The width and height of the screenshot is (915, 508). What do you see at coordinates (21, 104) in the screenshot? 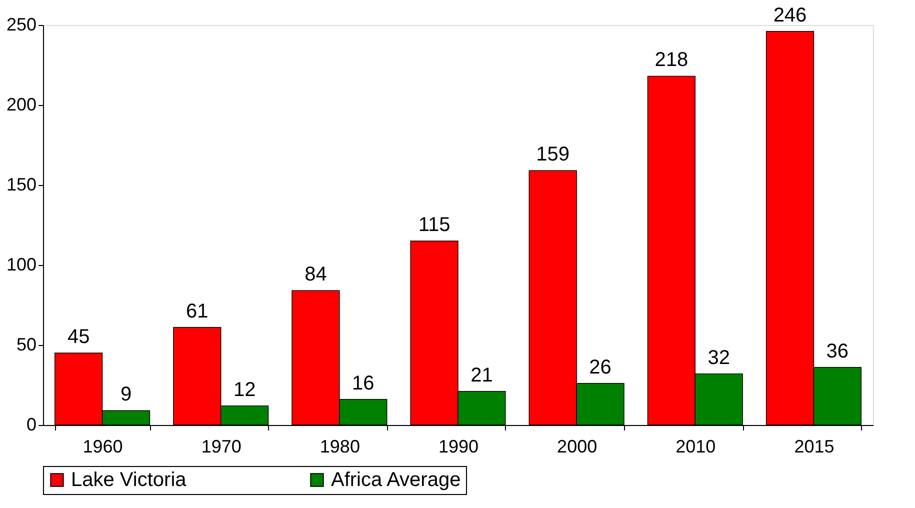
I see `y-tick-label: 200` at bounding box center [21, 104].